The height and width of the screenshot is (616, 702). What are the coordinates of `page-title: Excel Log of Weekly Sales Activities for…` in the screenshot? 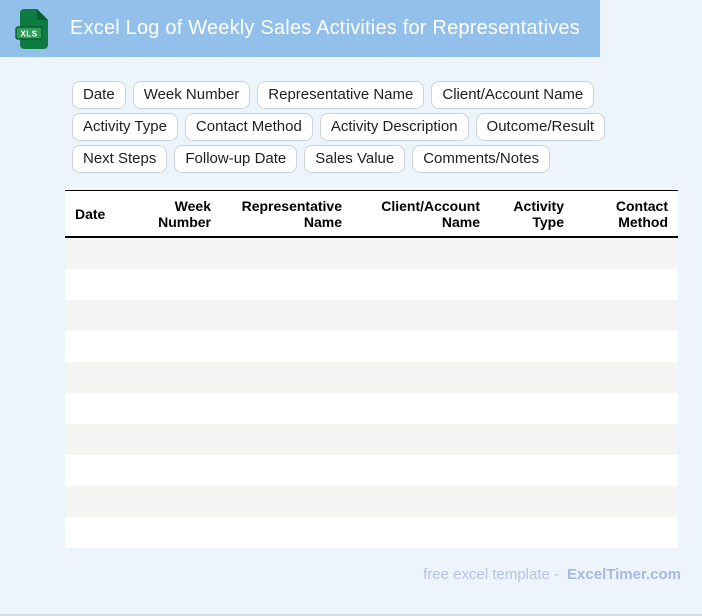 It's located at (325, 28).